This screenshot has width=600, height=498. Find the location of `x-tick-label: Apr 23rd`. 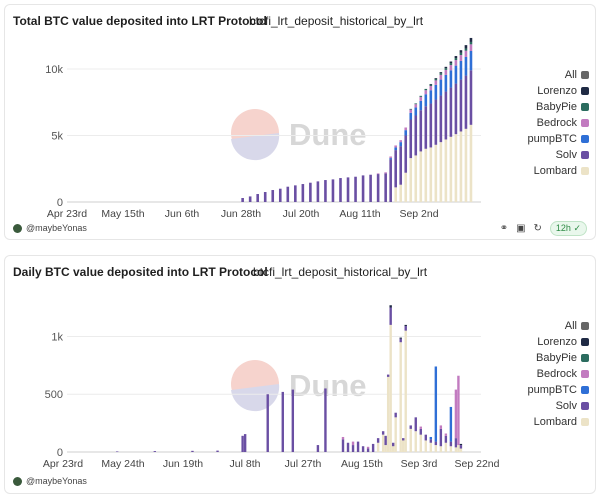

x-tick-label: Apr 23rd is located at coordinates (63, 464).